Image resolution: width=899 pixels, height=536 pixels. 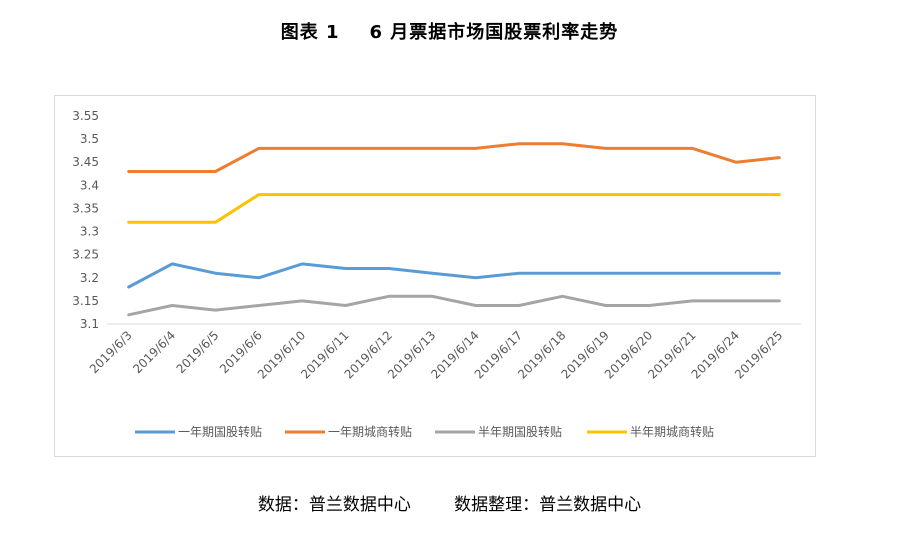 I want to click on chart-title: 图表 1 6 月票据市场国股票利率走势, so click(x=449, y=31).